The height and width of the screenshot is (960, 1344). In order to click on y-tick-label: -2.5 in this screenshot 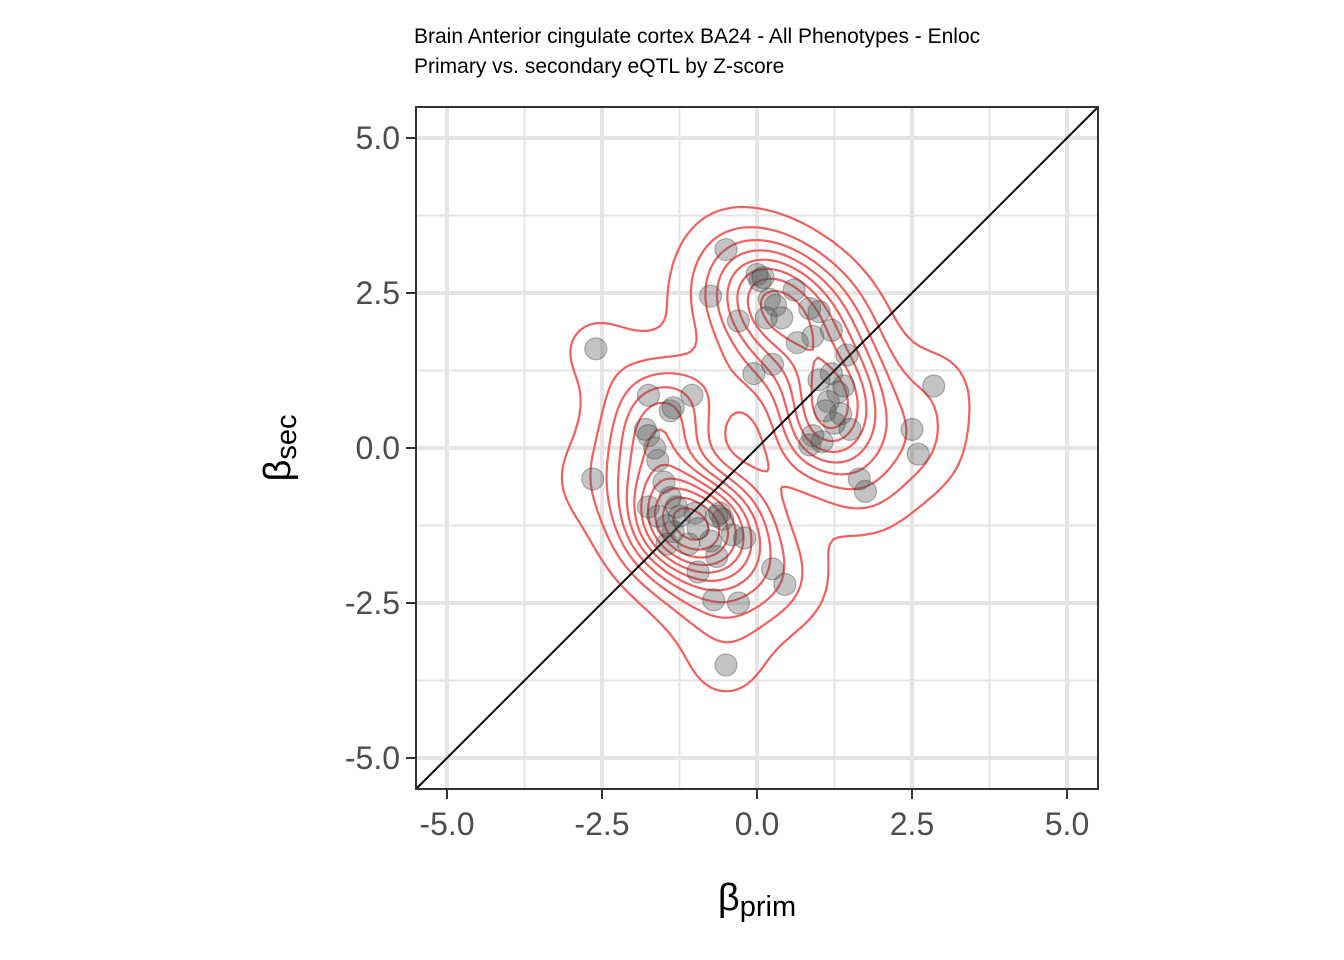, I will do `click(372, 603)`.